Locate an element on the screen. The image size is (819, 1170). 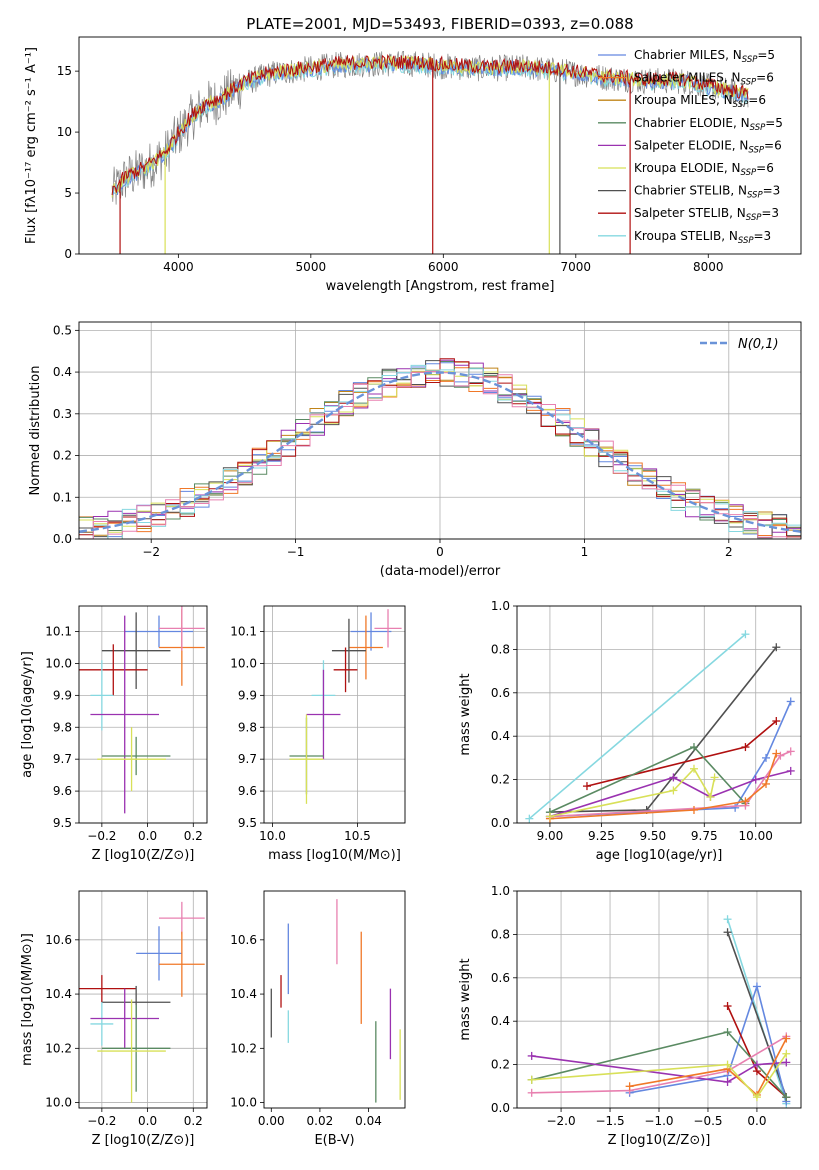
y-tick-label: 9.9 is located at coordinates (62, 695).